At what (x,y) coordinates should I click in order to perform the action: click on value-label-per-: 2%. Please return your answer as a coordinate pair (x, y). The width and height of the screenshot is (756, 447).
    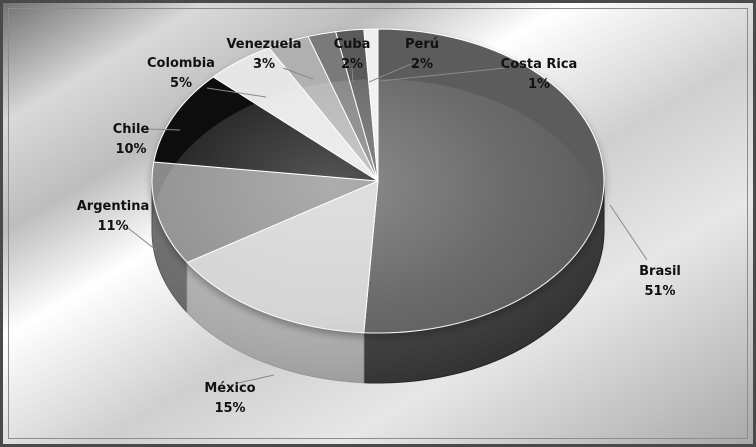
    Looking at the image, I should click on (422, 64).